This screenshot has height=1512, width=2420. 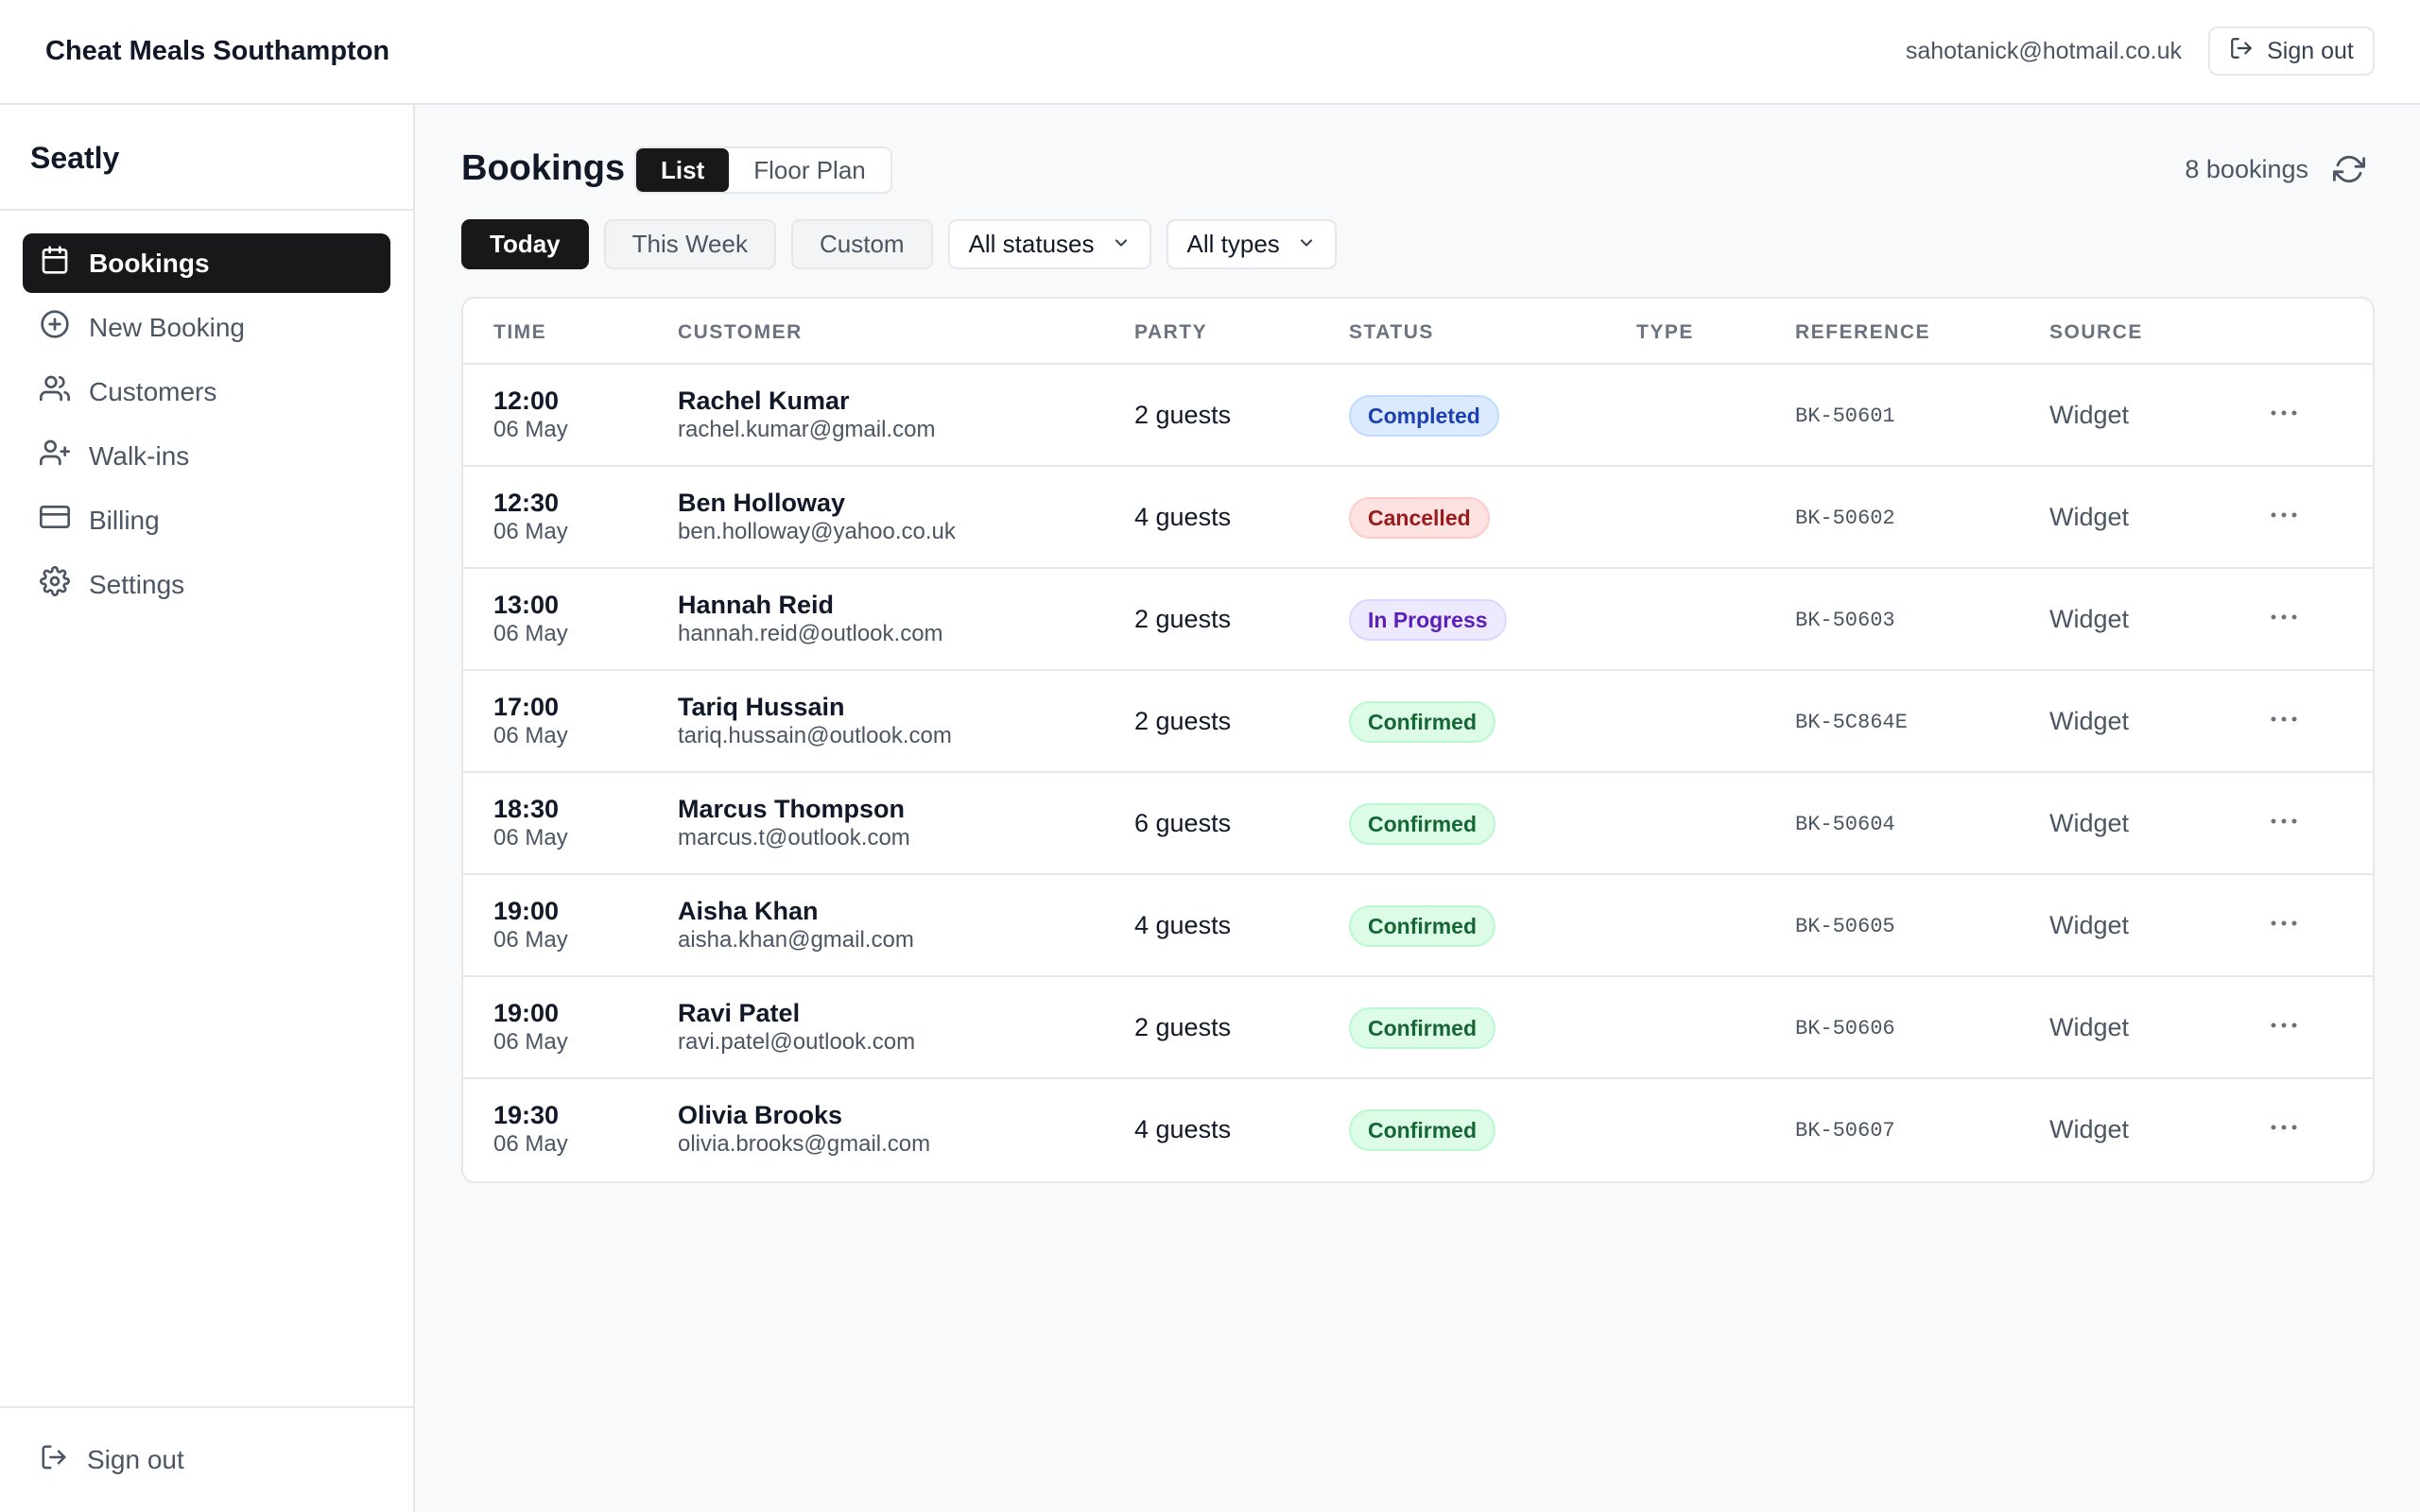 I want to click on filter-today: Today, so click(x=525, y=244).